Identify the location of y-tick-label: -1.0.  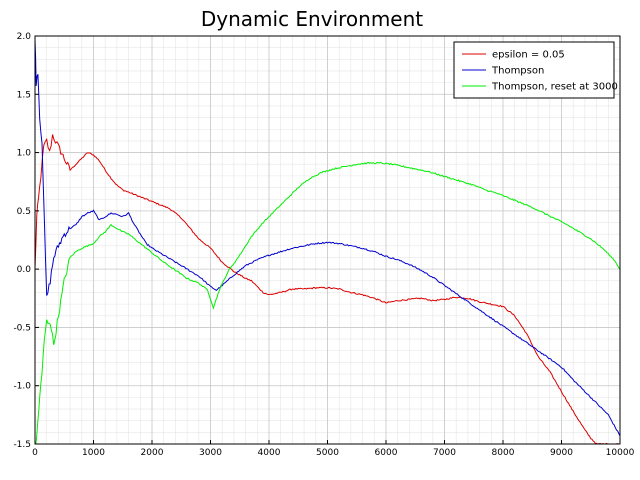
(22, 387).